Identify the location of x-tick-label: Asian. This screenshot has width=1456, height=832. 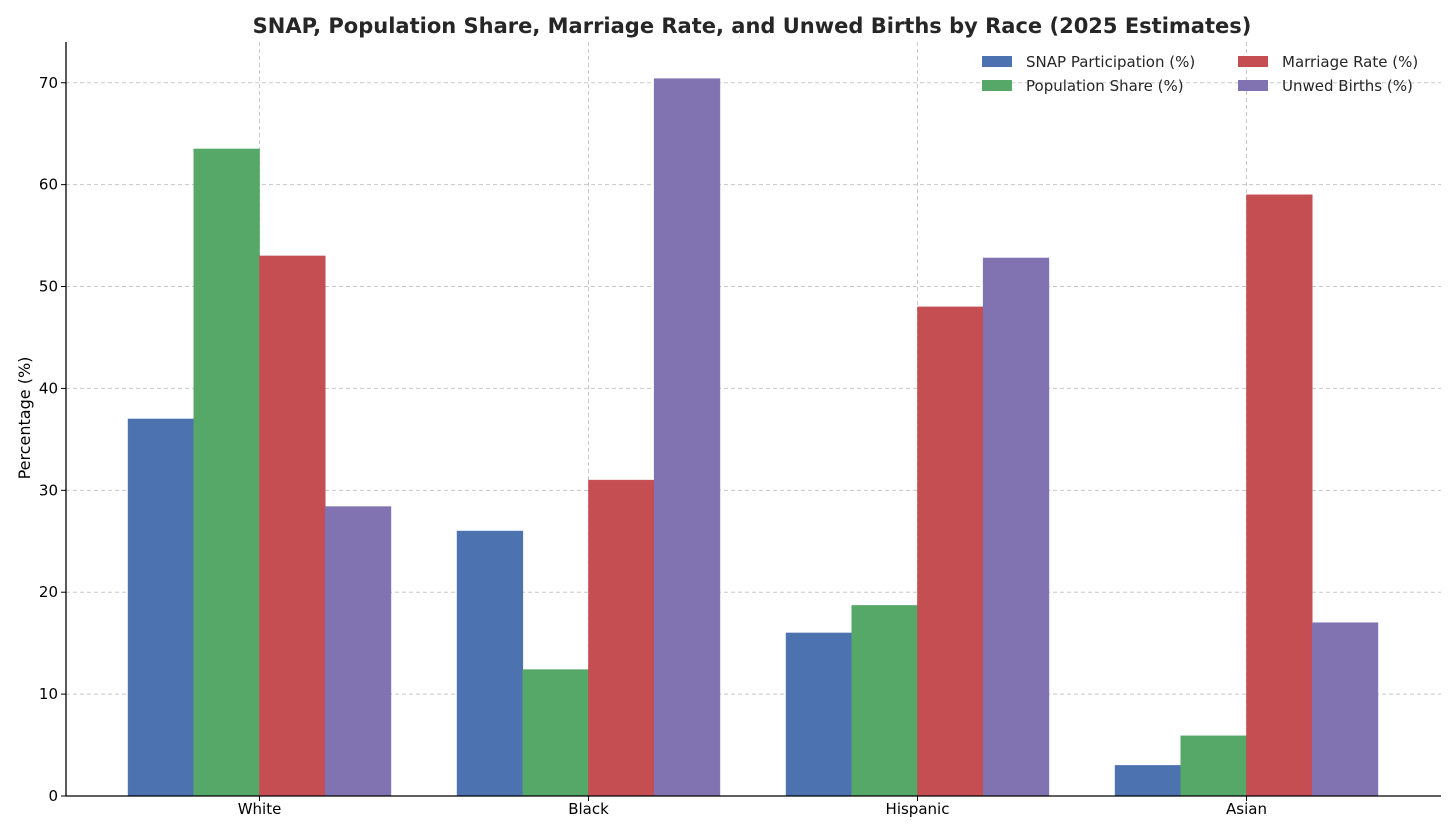
(1246, 809).